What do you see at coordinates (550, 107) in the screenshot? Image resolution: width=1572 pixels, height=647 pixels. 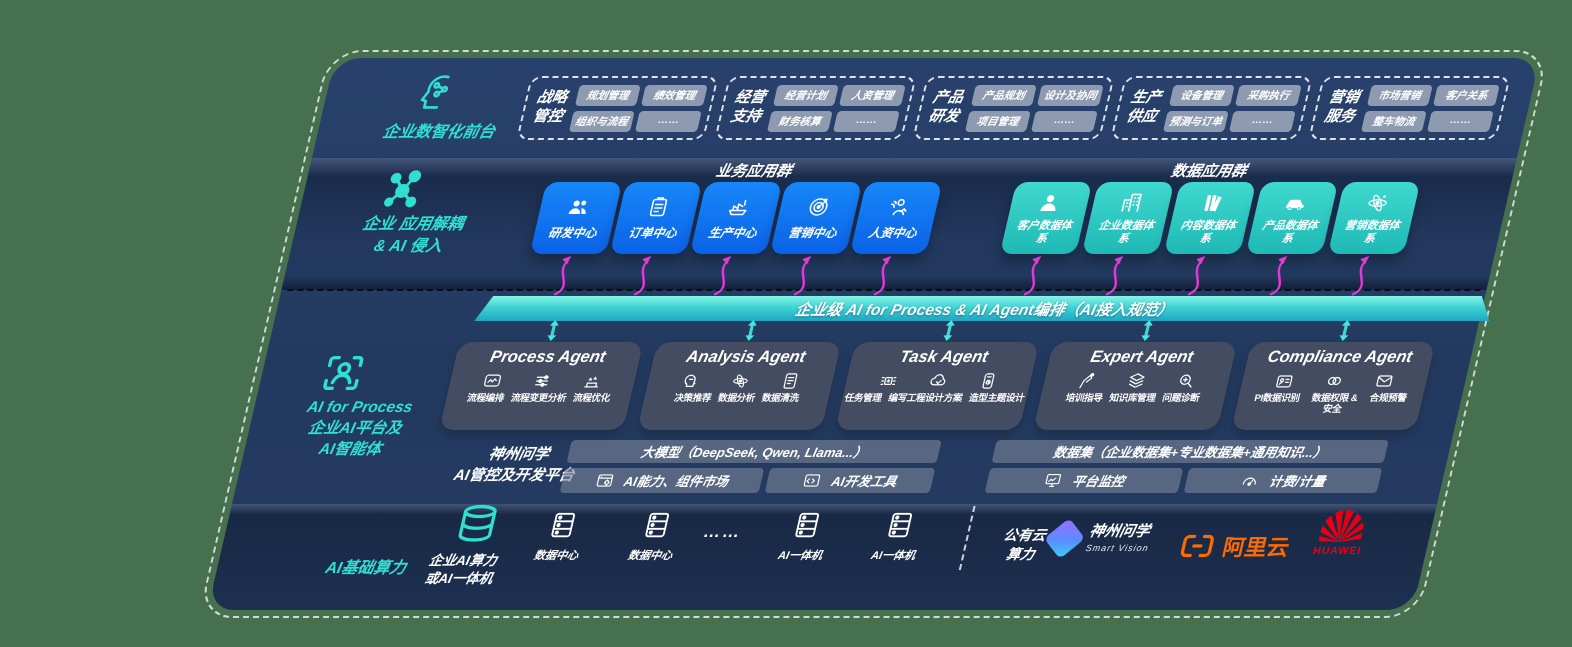 I see `front-group-title: 战略管控` at bounding box center [550, 107].